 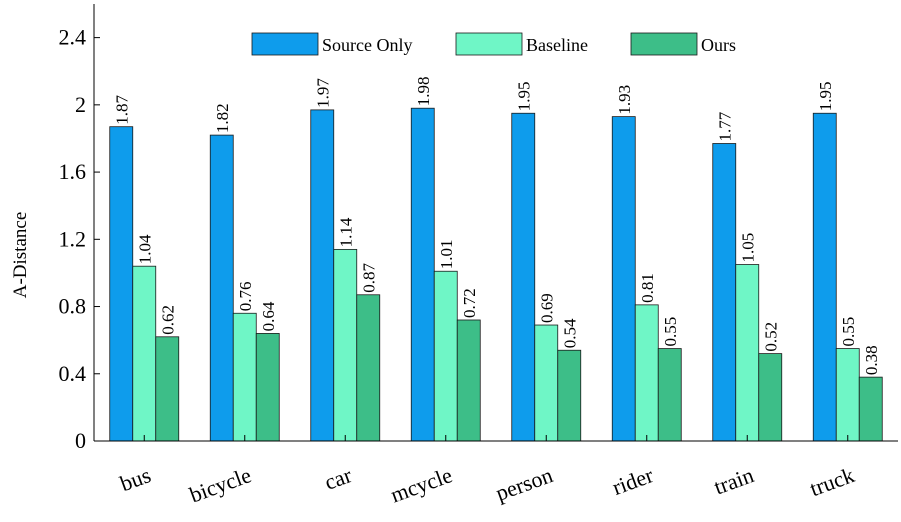 What do you see at coordinates (80, 104) in the screenshot?
I see `y-tick-label: 2` at bounding box center [80, 104].